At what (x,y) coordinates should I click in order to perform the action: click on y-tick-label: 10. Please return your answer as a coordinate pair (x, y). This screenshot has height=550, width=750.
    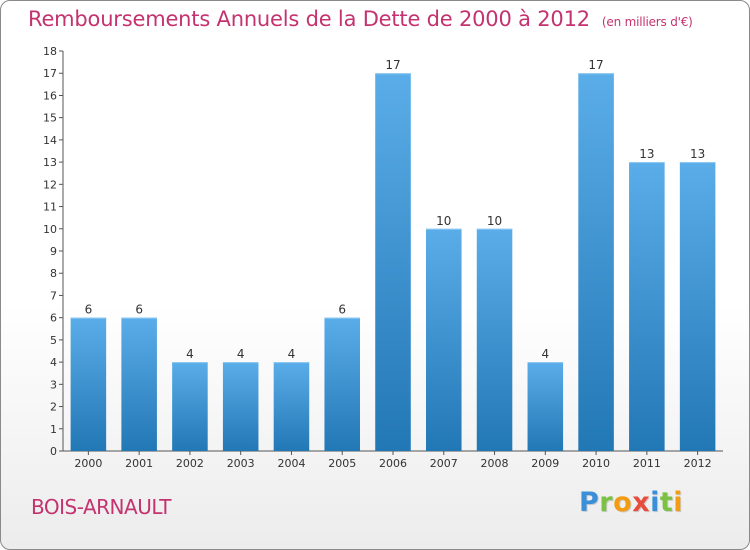
    Looking at the image, I should click on (50, 229).